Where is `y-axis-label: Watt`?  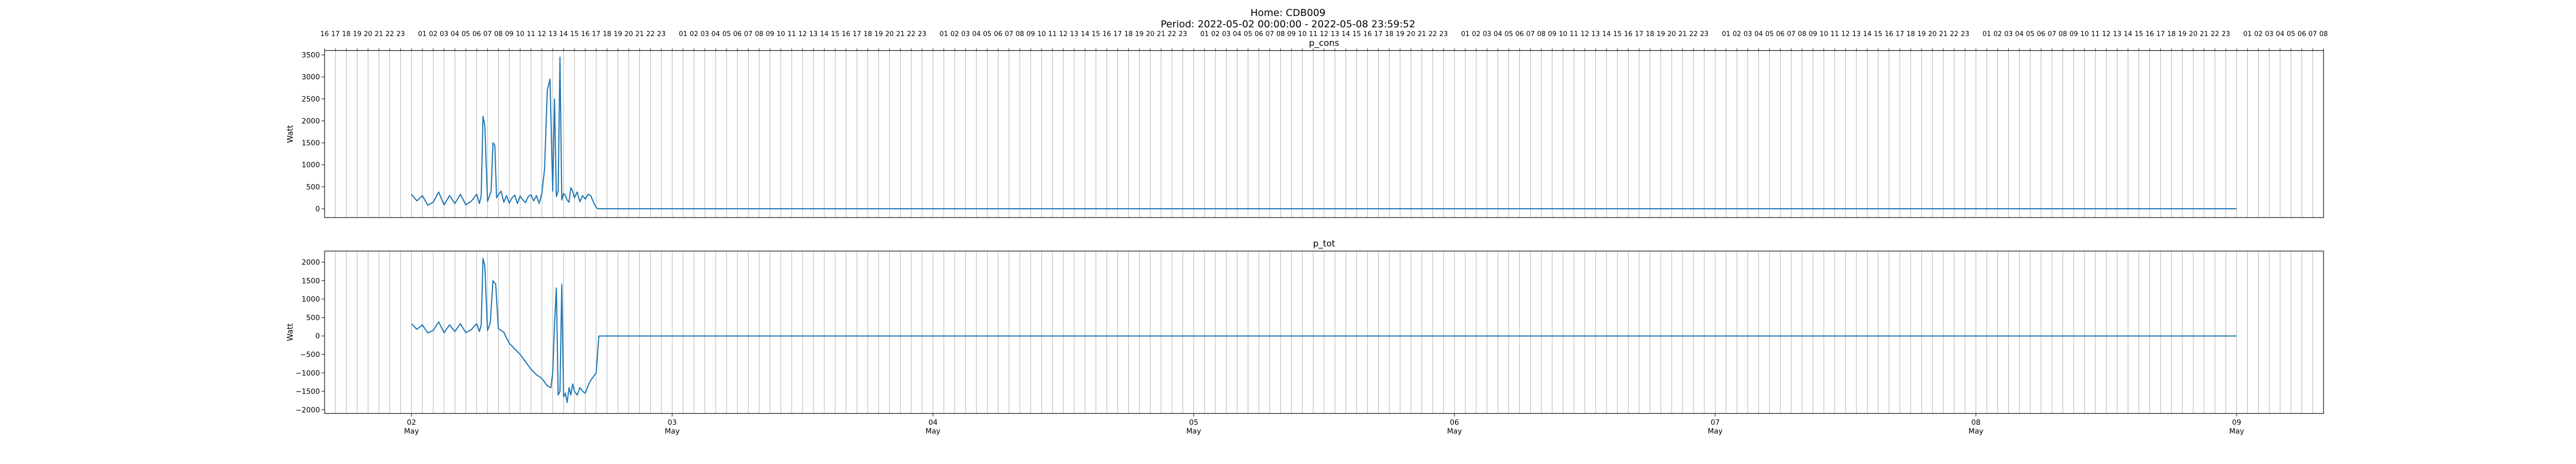
y-axis-label: Watt is located at coordinates (290, 332).